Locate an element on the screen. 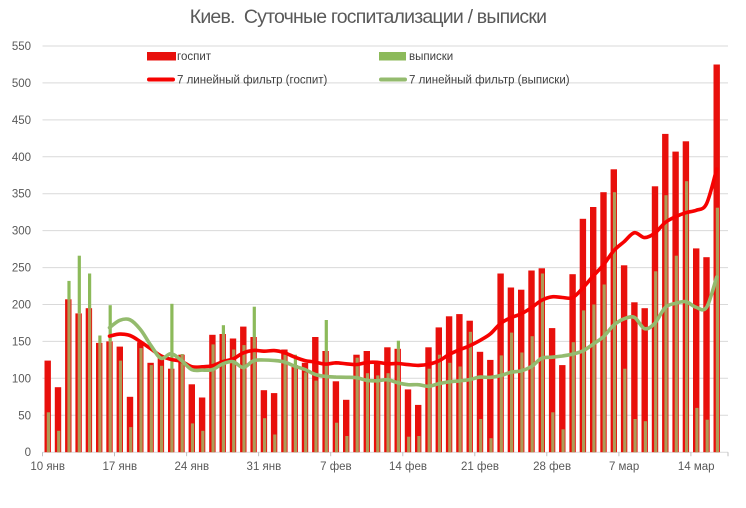 Image resolution: width=746 pixels, height=508 pixels. svg-text: 7 линейный фильтр (госпит) is located at coordinates (252, 81).